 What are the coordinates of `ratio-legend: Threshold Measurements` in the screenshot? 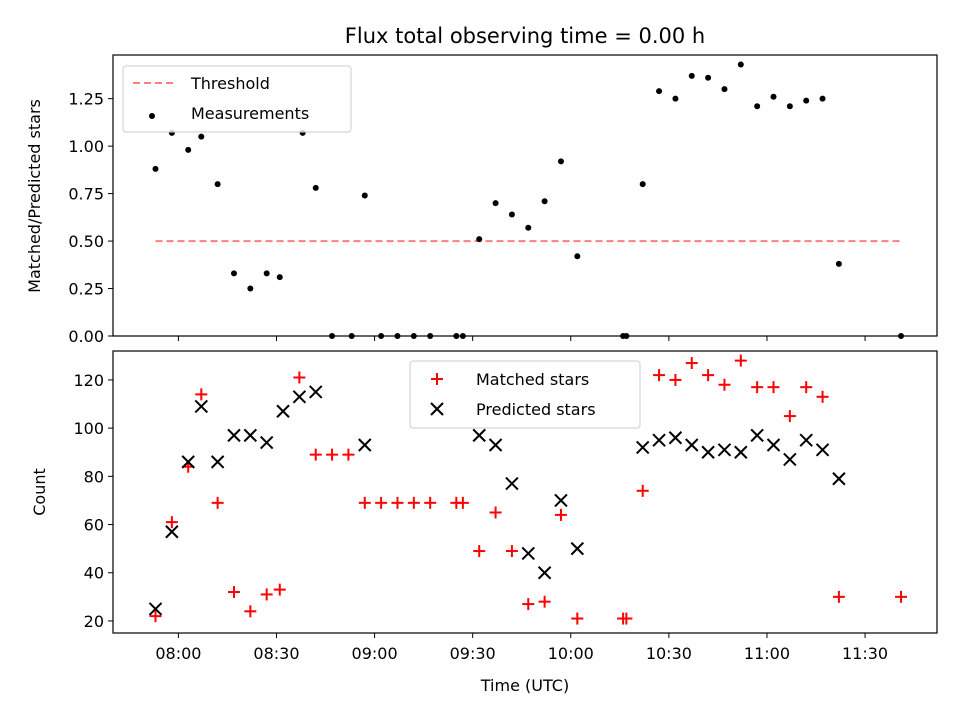 It's located at (237, 99).